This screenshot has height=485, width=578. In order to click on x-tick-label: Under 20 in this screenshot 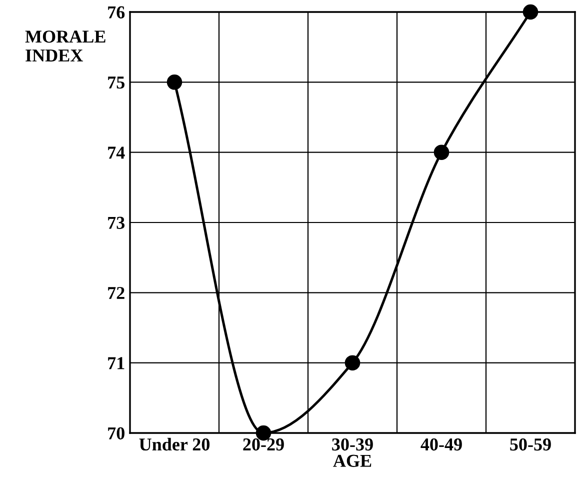, I will do `click(174, 444)`.